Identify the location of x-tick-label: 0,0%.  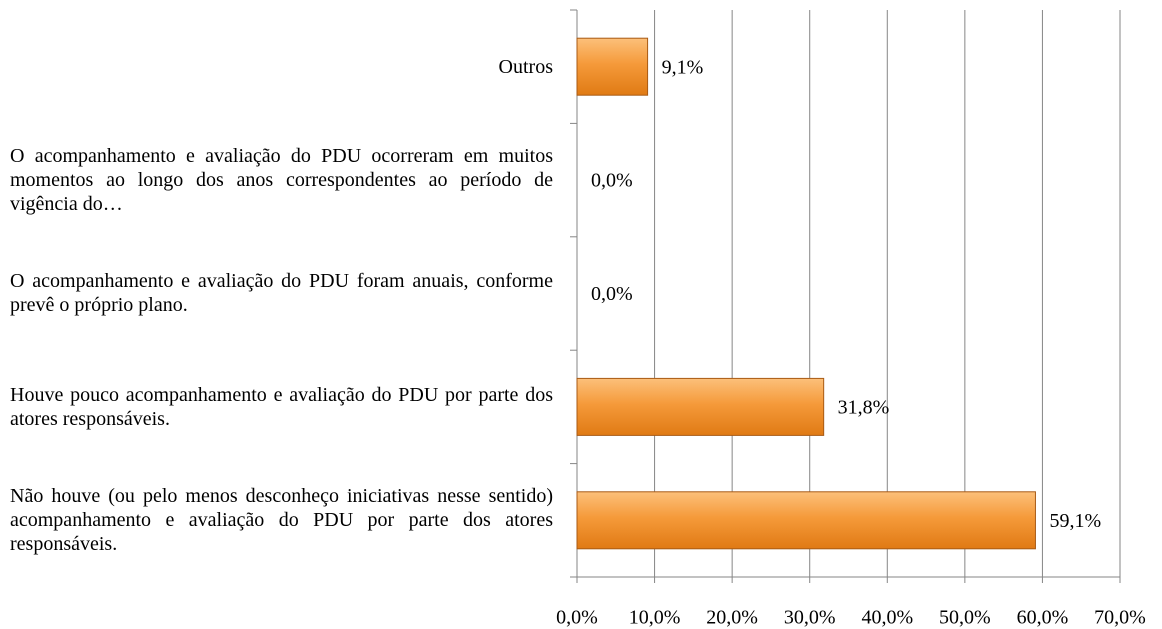
(577, 618).